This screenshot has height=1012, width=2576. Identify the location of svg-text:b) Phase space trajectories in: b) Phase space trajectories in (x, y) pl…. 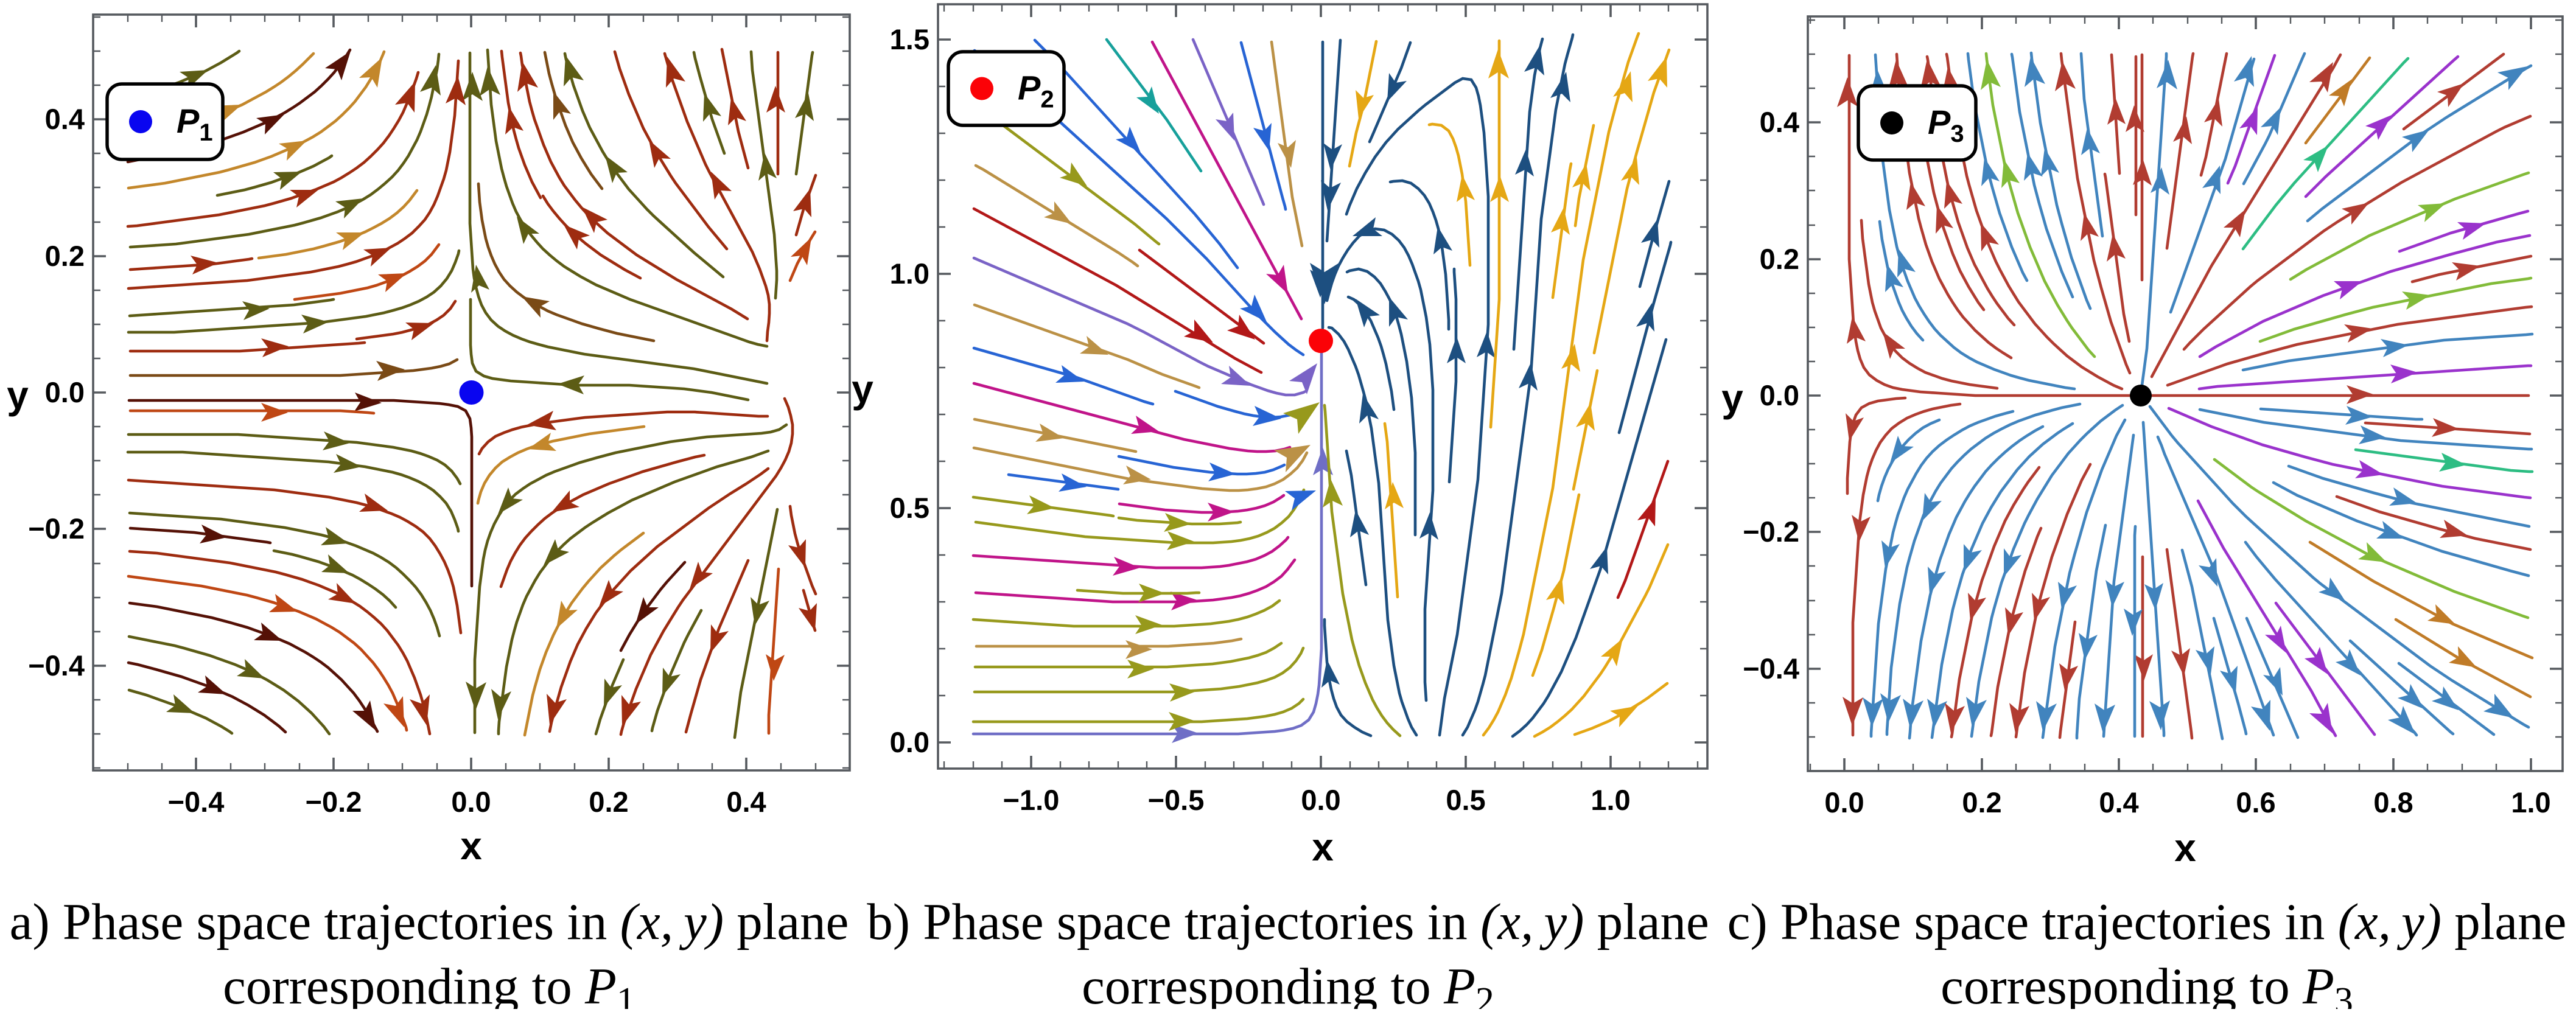
(1288, 922).